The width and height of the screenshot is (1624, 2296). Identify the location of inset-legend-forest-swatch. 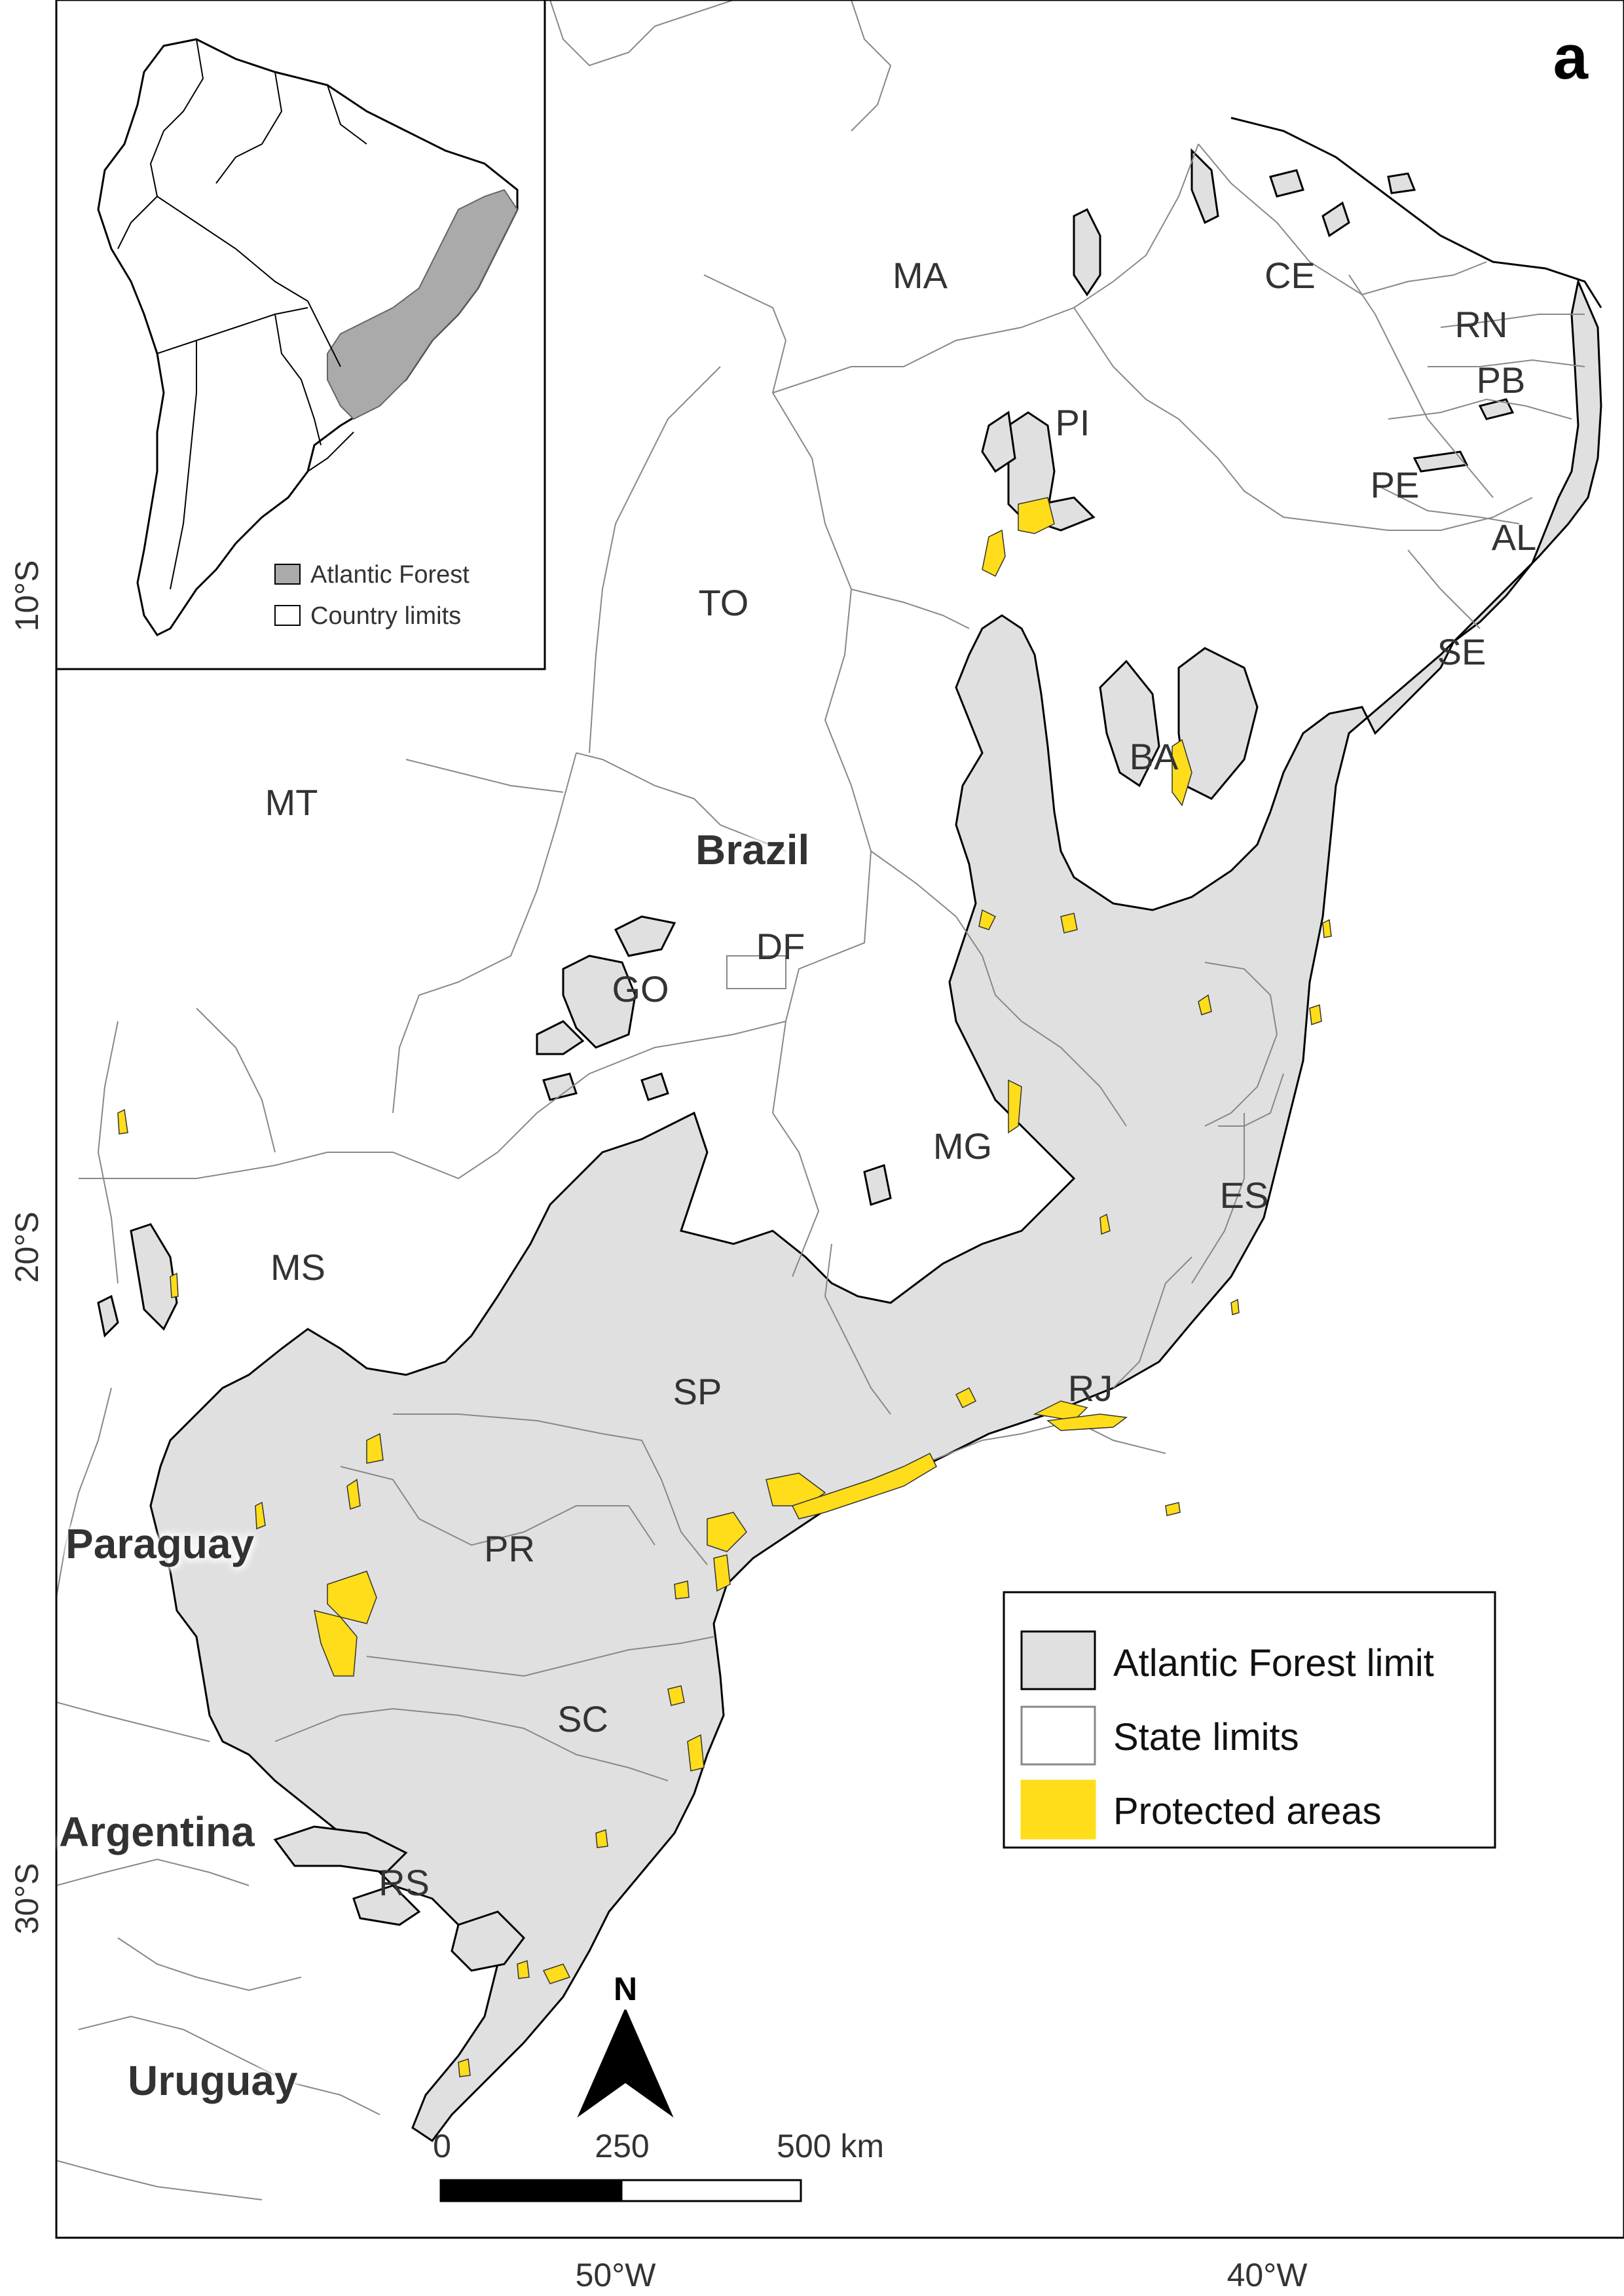
(287, 574).